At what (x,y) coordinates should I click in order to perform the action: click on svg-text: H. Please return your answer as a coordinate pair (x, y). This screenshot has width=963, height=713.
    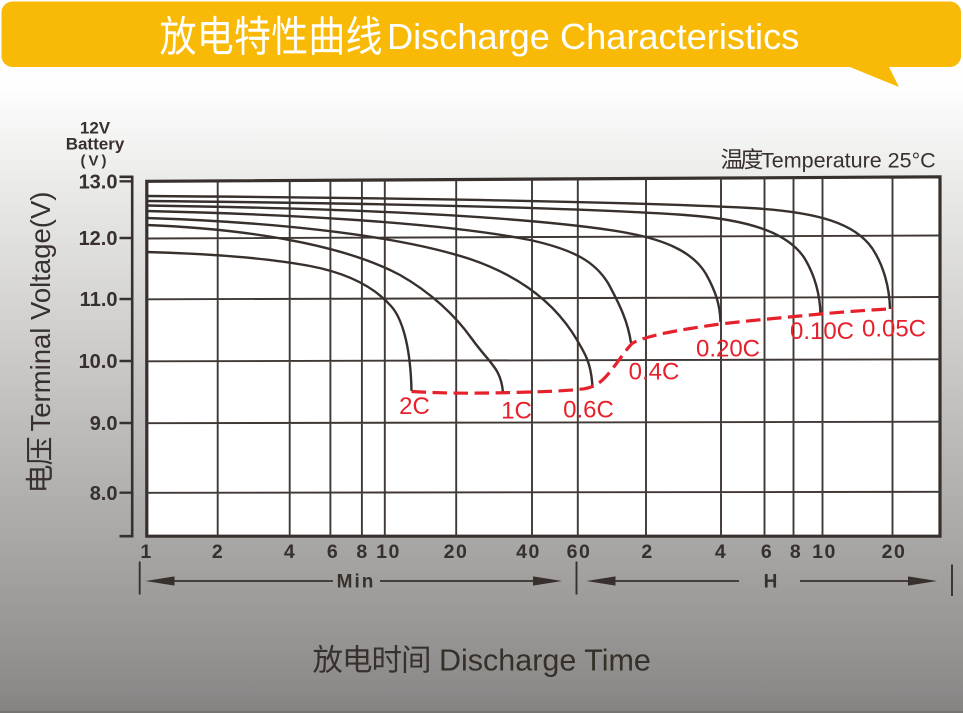
    Looking at the image, I should click on (771, 582).